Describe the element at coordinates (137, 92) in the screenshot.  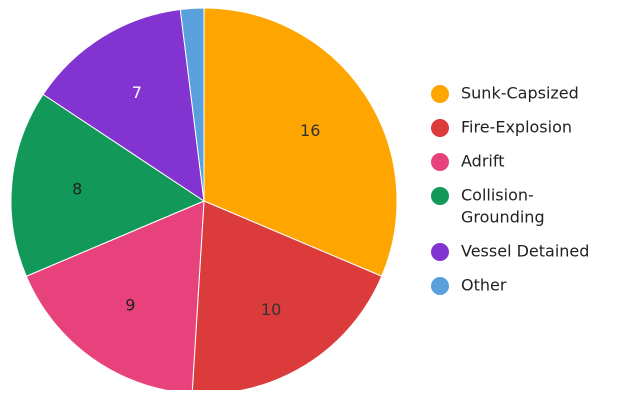
I see `pie-slice-label-vessel-detained: 7` at that location.